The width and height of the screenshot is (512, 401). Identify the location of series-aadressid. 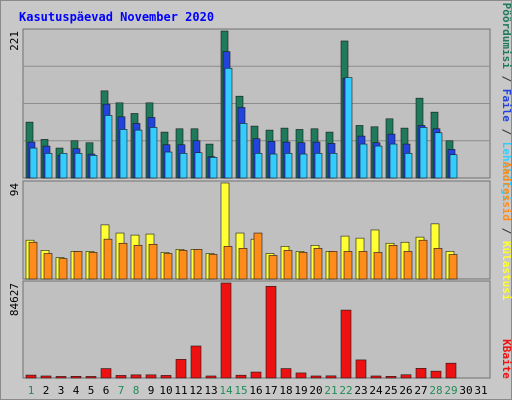
(243, 256).